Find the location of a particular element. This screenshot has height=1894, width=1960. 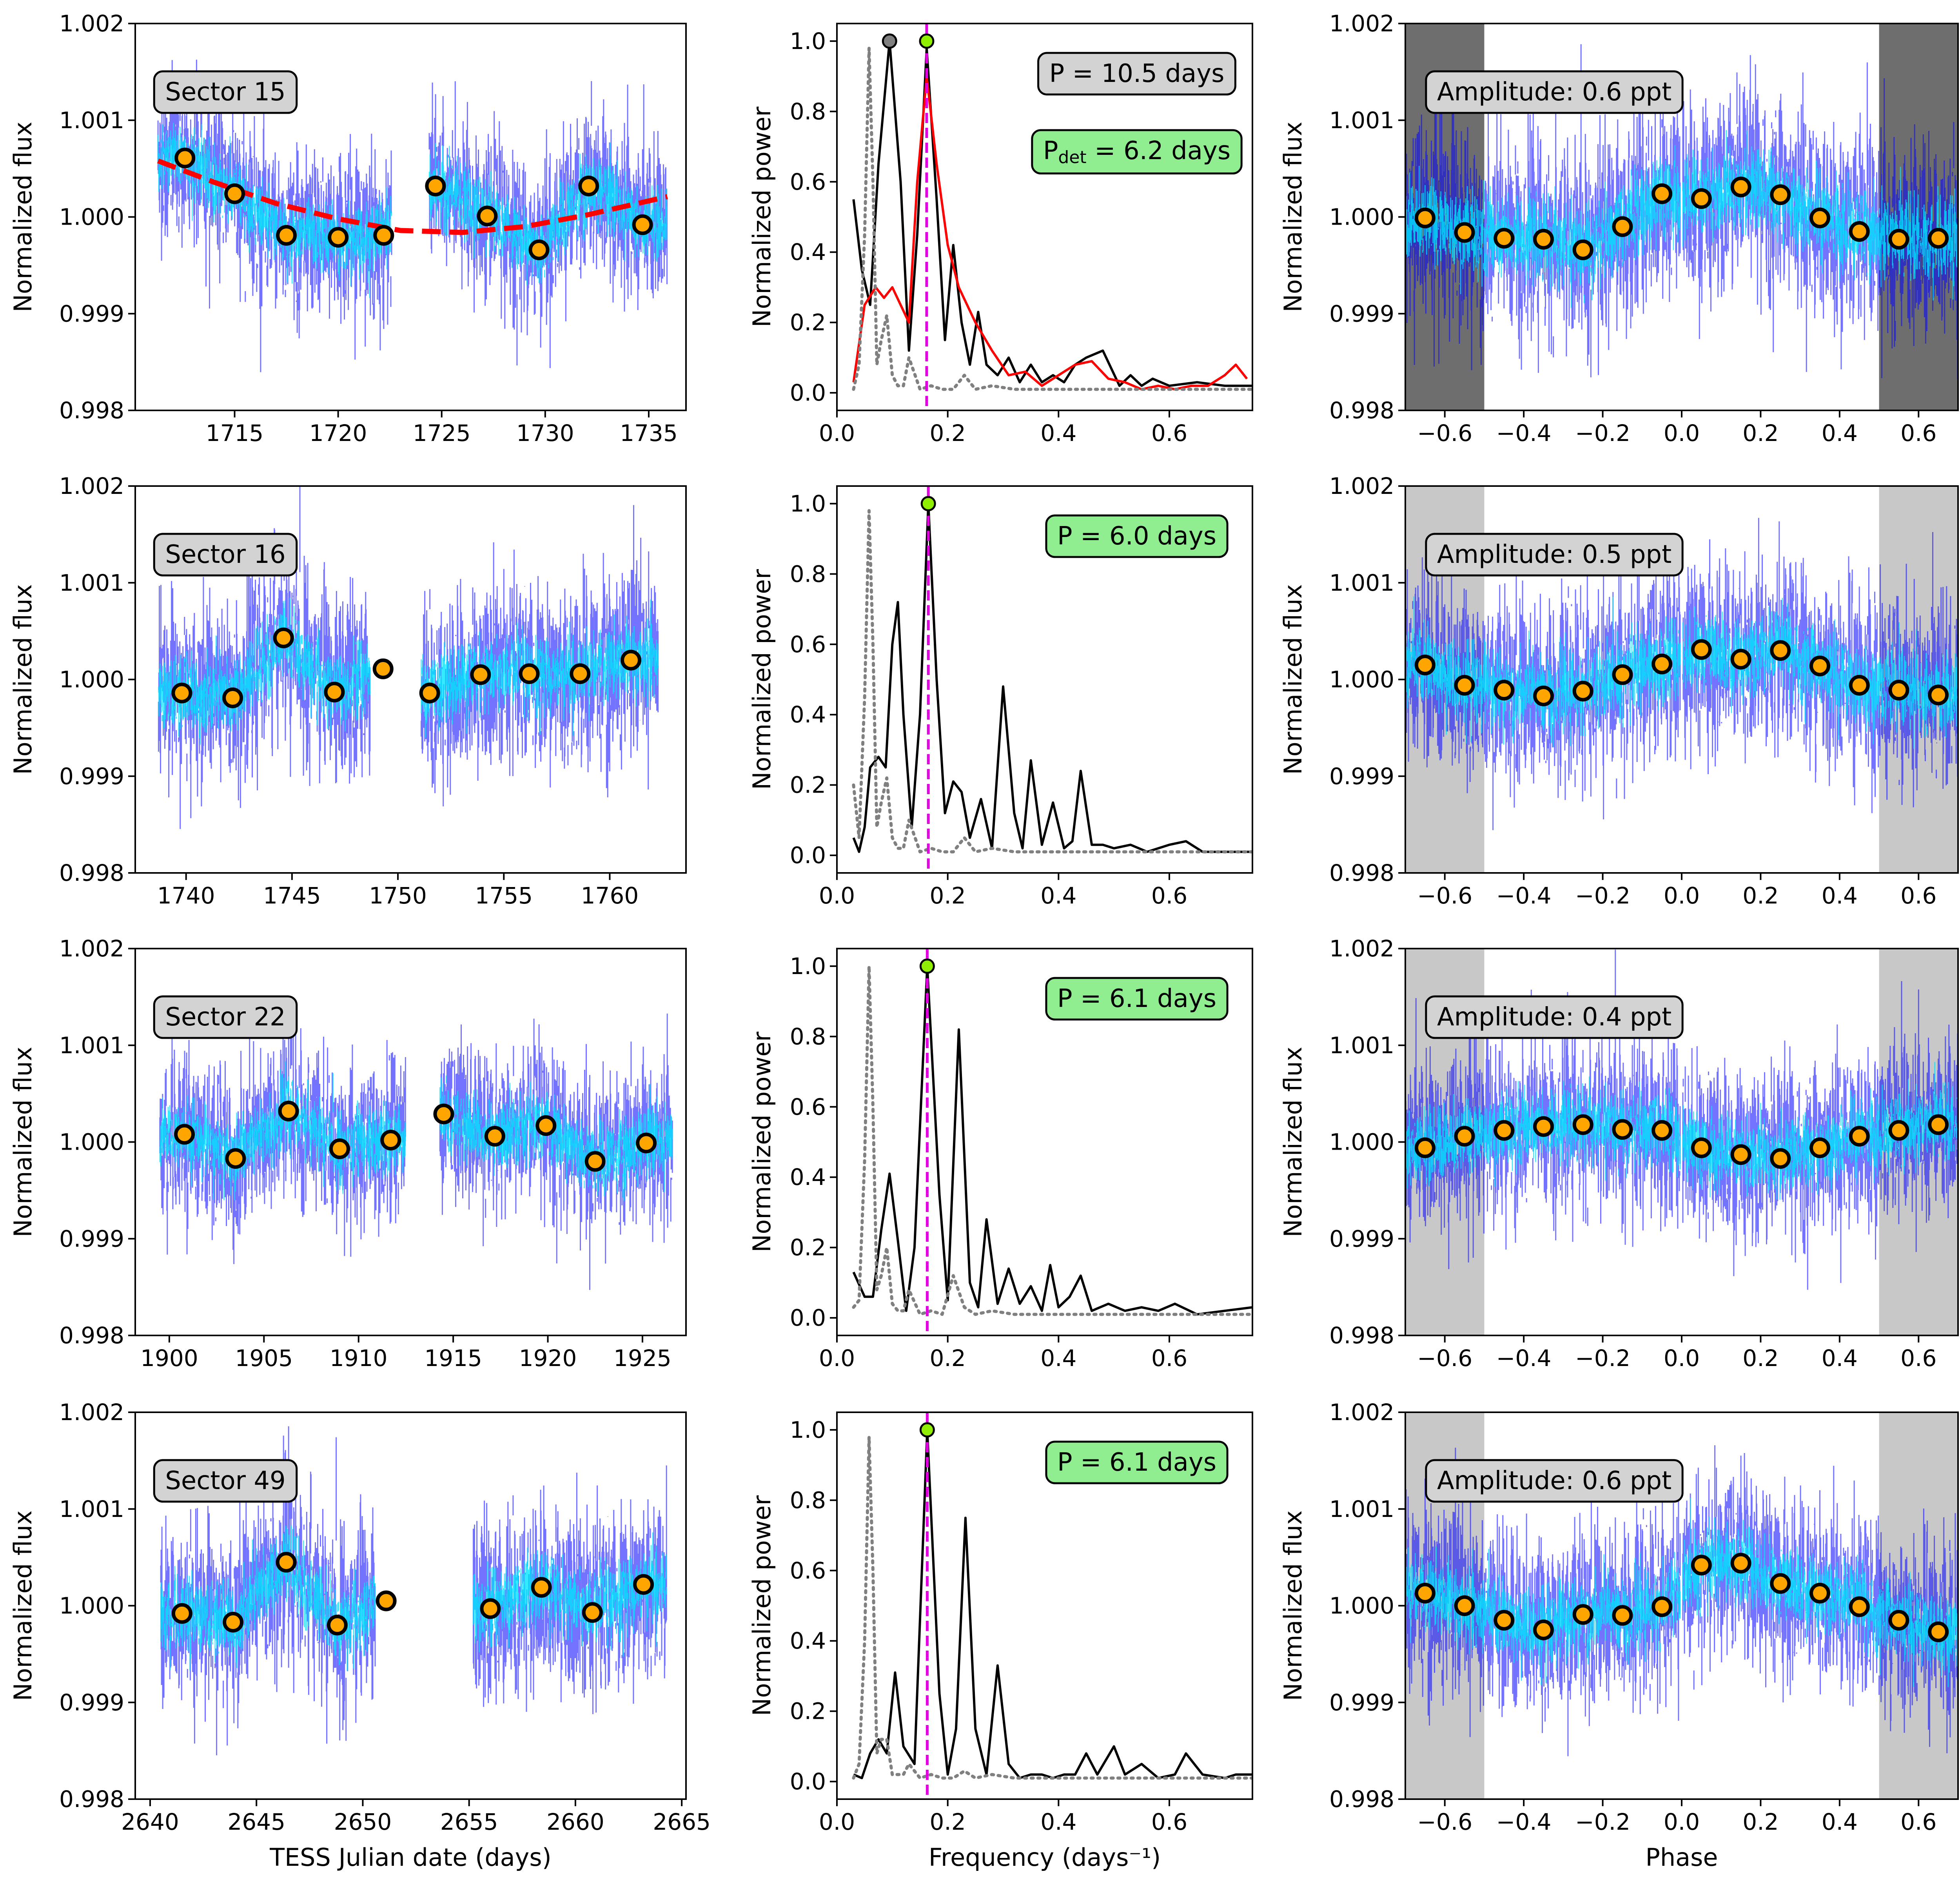

x-tick-label: 1745 is located at coordinates (292, 895).